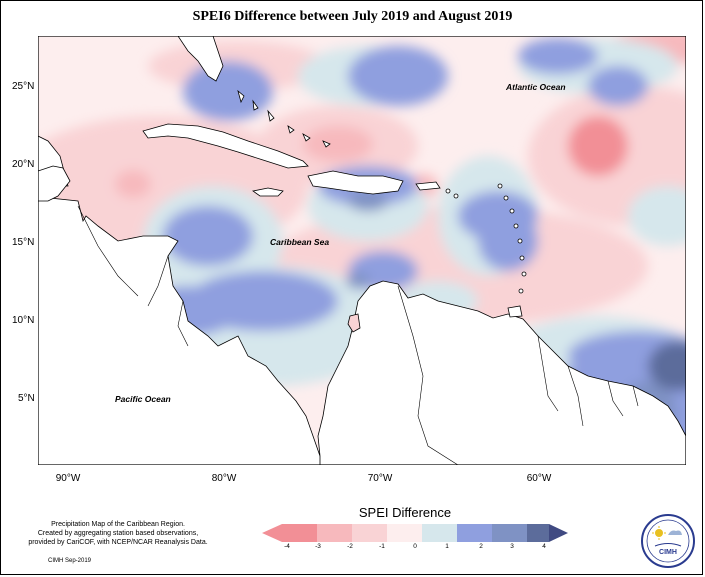 The width and height of the screenshot is (705, 577). What do you see at coordinates (23, 320) in the screenshot?
I see `lat-label-10: 10°N` at bounding box center [23, 320].